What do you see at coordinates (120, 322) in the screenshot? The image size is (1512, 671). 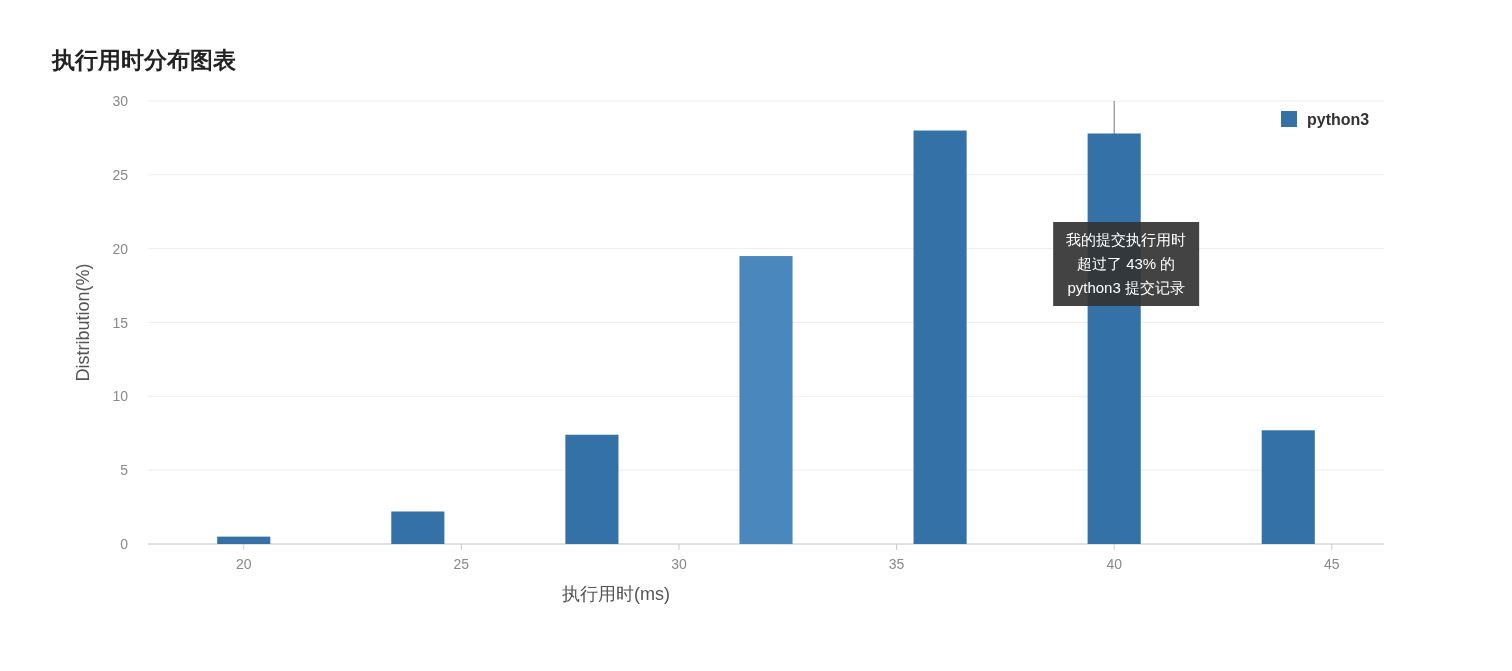 I see `y-tick-label: 15` at bounding box center [120, 322].